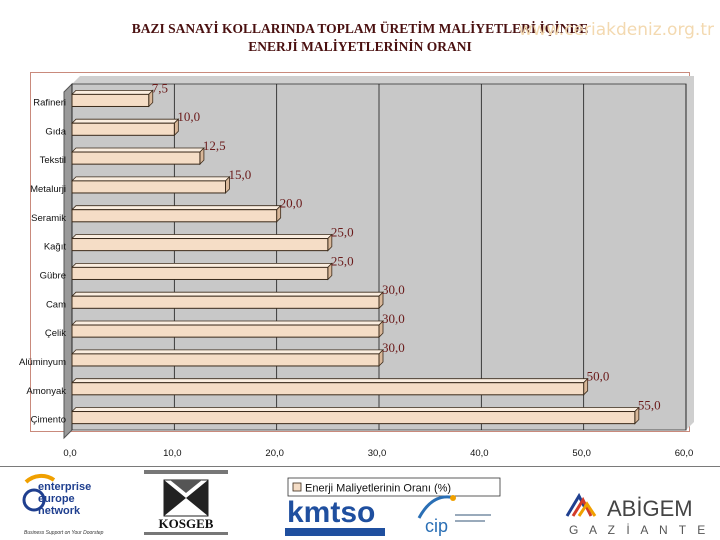 The width and height of the screenshot is (720, 540). I want to click on kmtso-logo: kmtso, so click(335, 516).